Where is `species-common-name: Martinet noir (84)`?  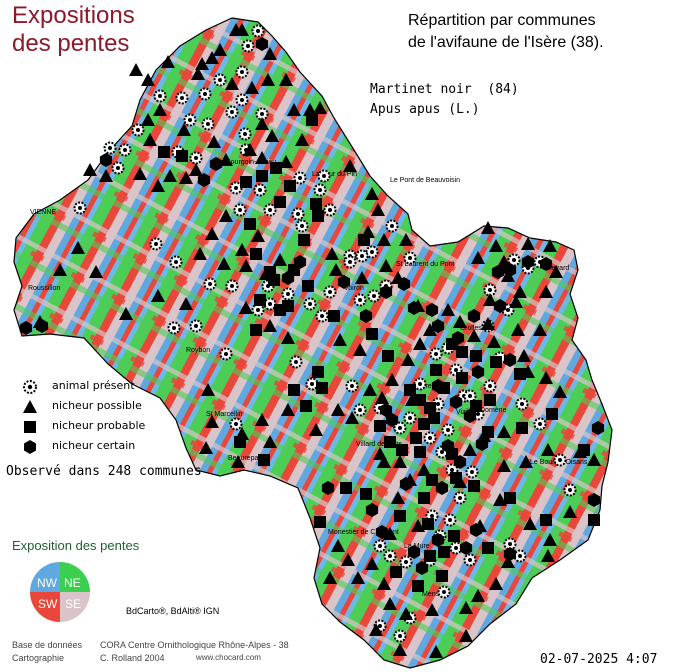 species-common-name: Martinet noir (84) is located at coordinates (444, 89).